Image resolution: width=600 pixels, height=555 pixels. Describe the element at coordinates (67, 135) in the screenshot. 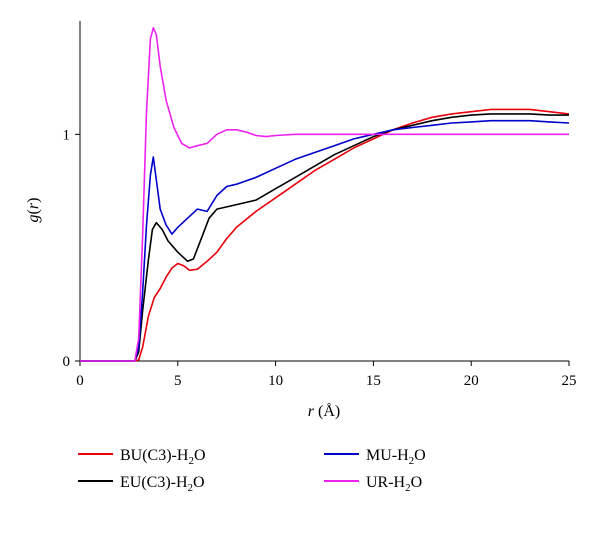

I see `y-tick-label: 1` at that location.